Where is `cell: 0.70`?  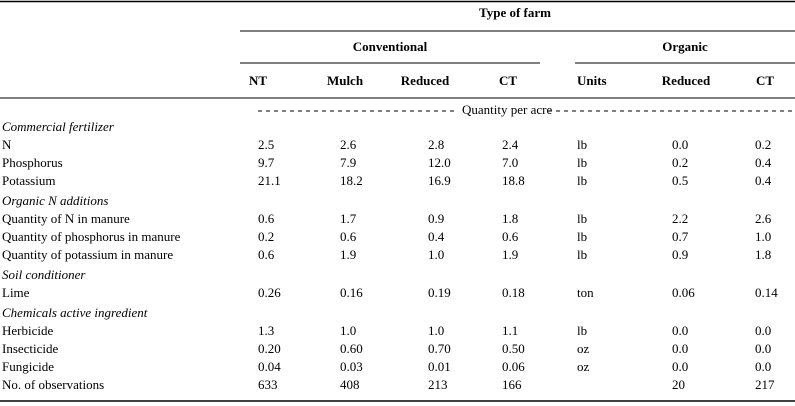 cell: 0.70 is located at coordinates (439, 348).